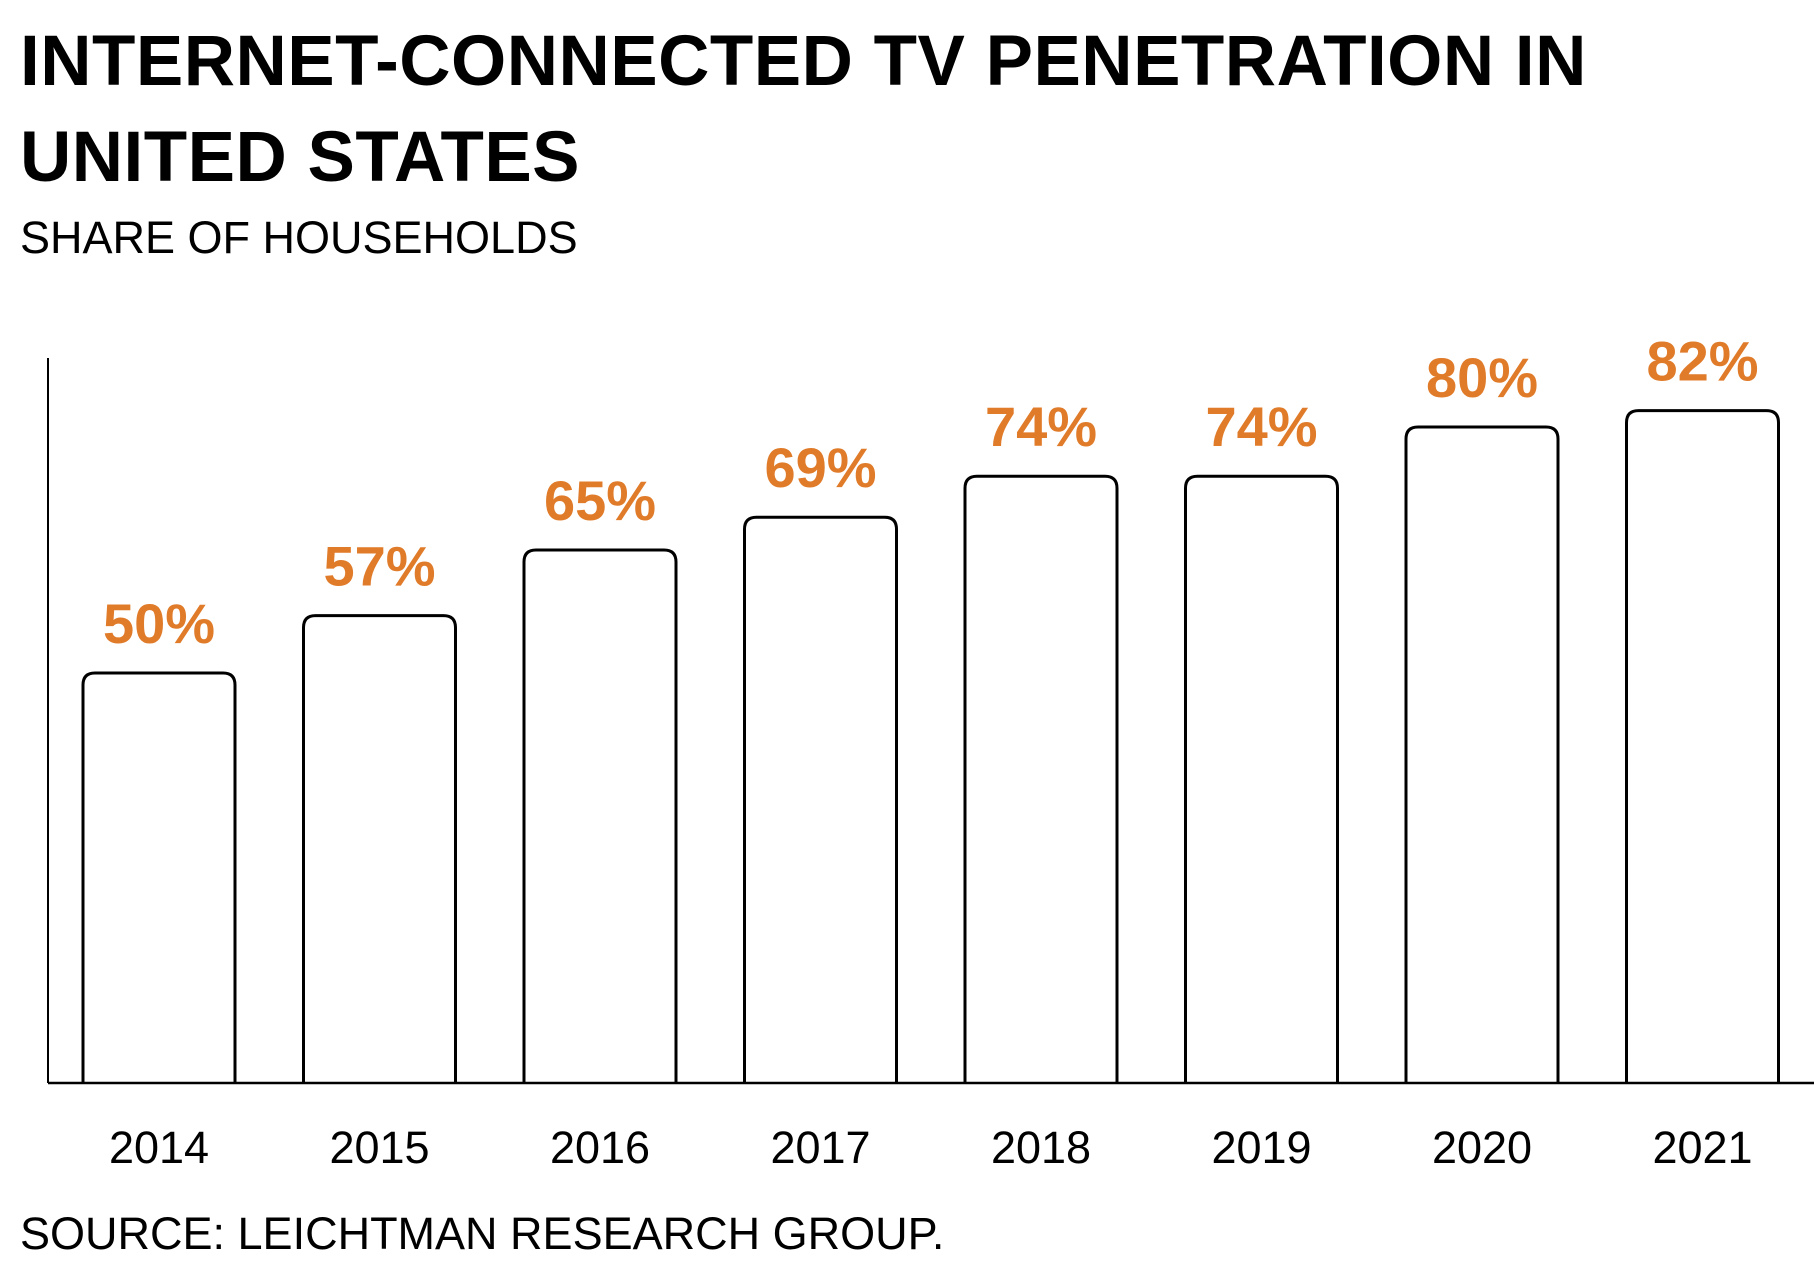  What do you see at coordinates (820, 467) in the screenshot?
I see `value-label-2017: 69%` at bounding box center [820, 467].